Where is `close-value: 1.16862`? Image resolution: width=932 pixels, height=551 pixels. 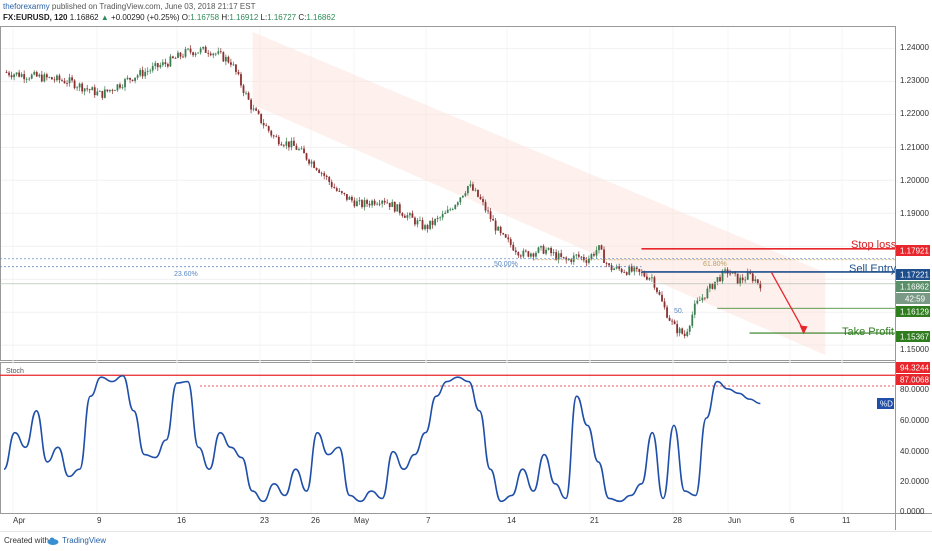
close-value: 1.16862 is located at coordinates (321, 17).